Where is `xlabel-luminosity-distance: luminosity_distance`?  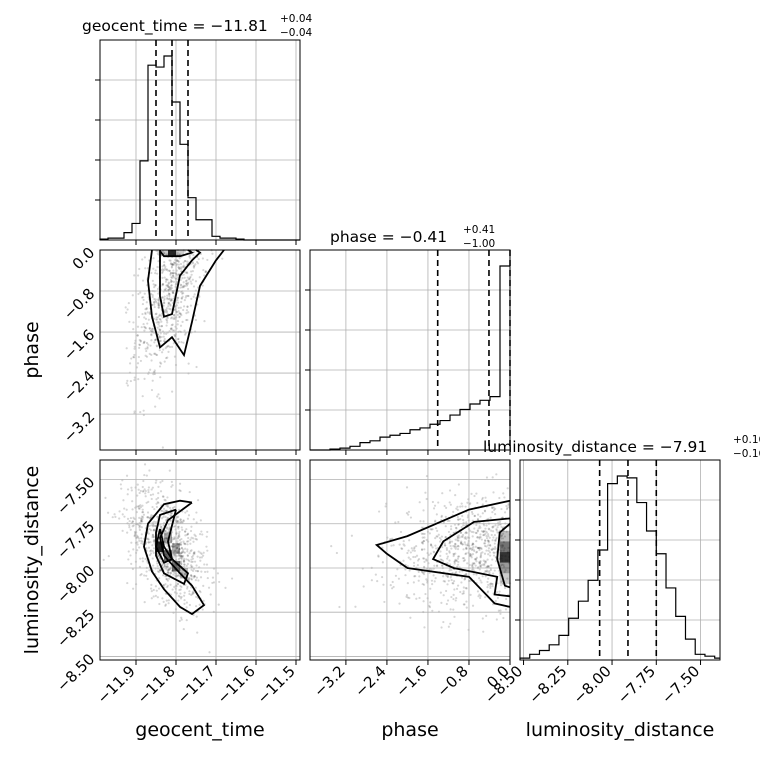 xlabel-luminosity-distance: luminosity_distance is located at coordinates (620, 730).